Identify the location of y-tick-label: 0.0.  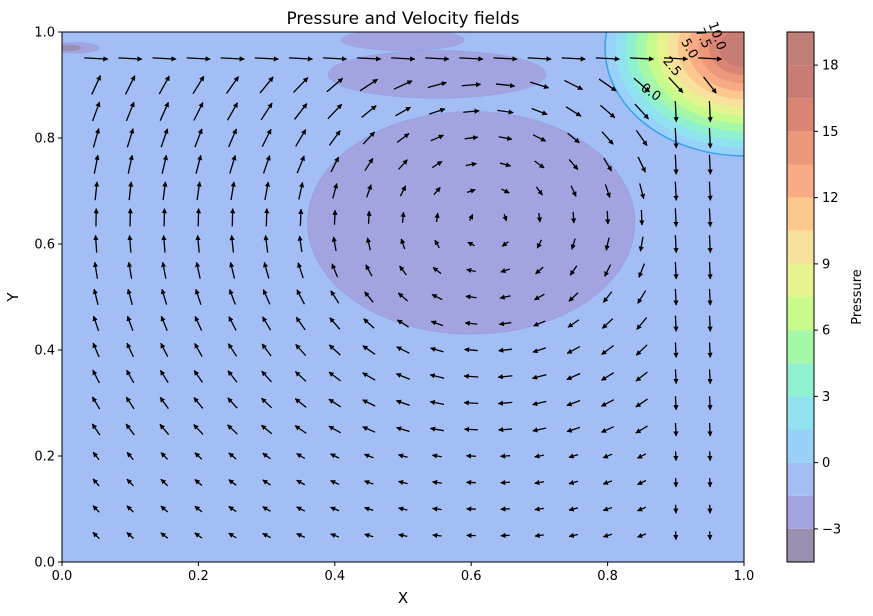
(44, 563).